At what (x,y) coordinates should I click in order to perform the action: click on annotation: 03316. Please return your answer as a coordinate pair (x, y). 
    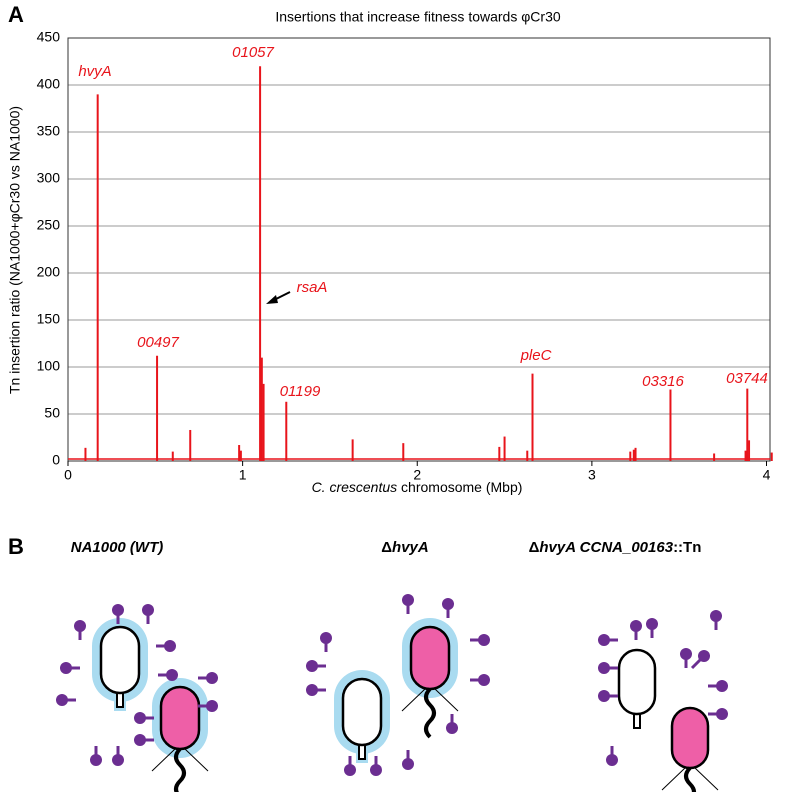
    Looking at the image, I should click on (663, 381).